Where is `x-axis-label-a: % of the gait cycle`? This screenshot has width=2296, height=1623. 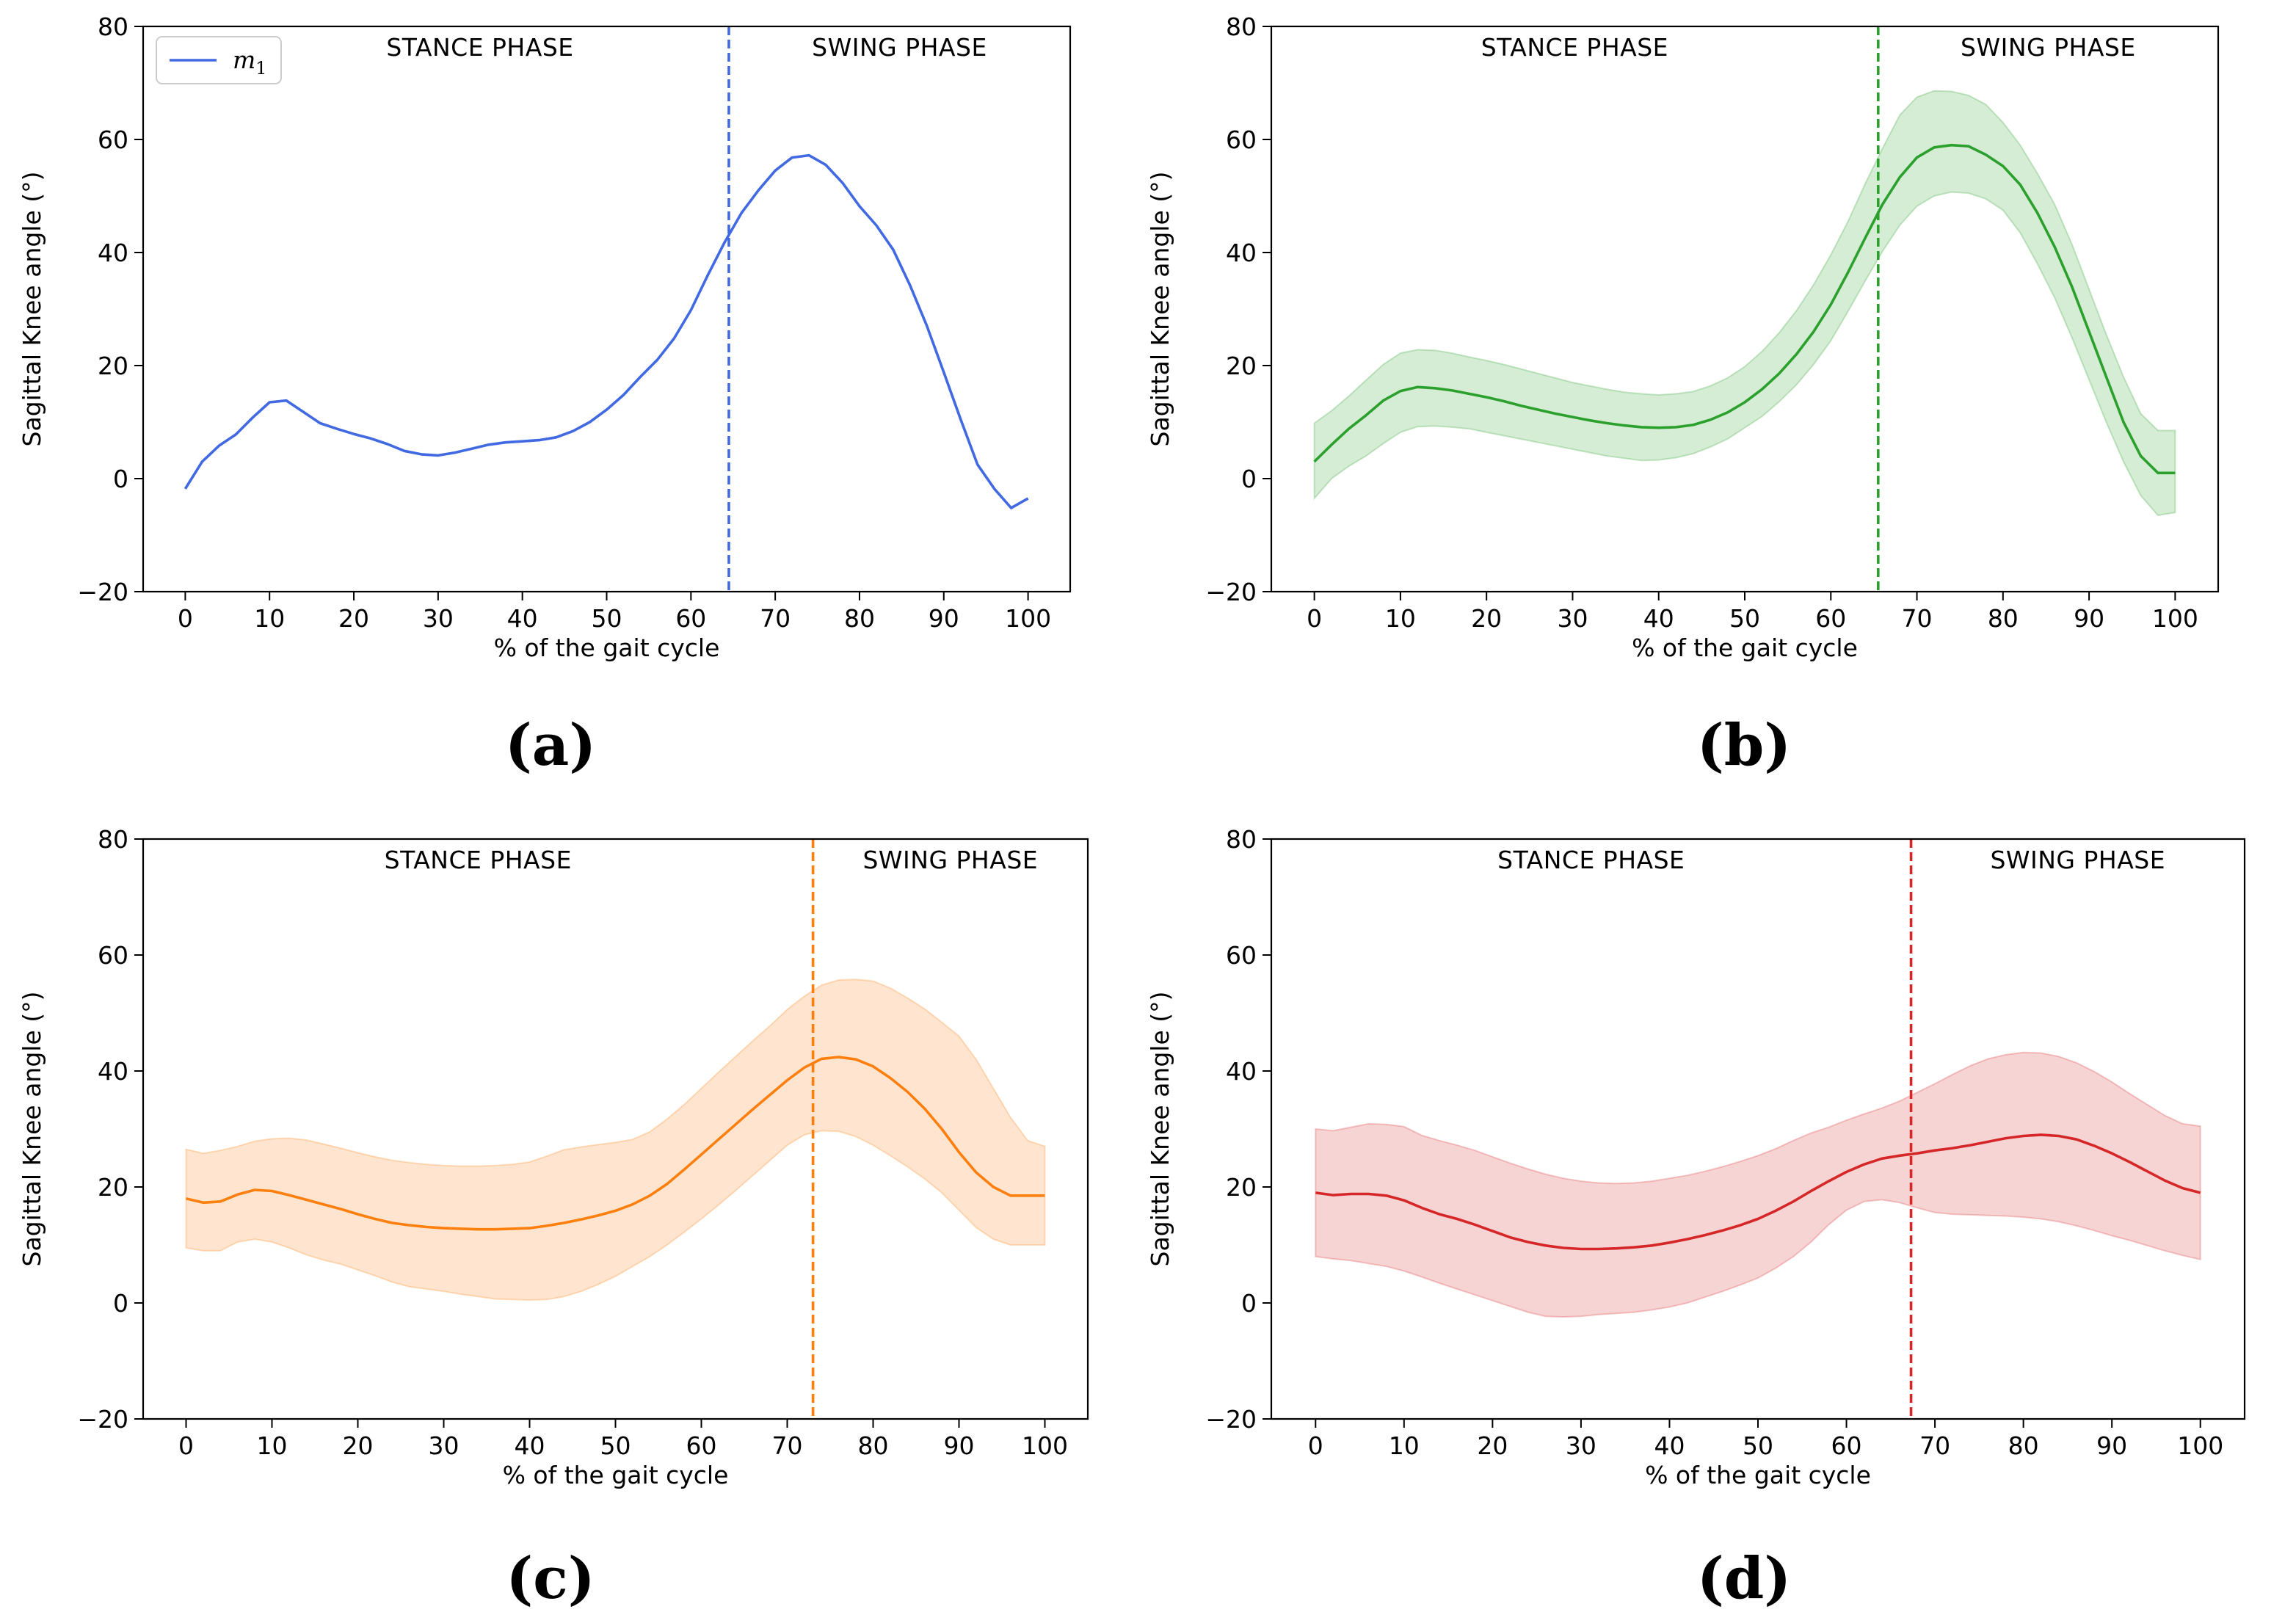
x-axis-label-a: % of the gait cycle is located at coordinates (607, 647).